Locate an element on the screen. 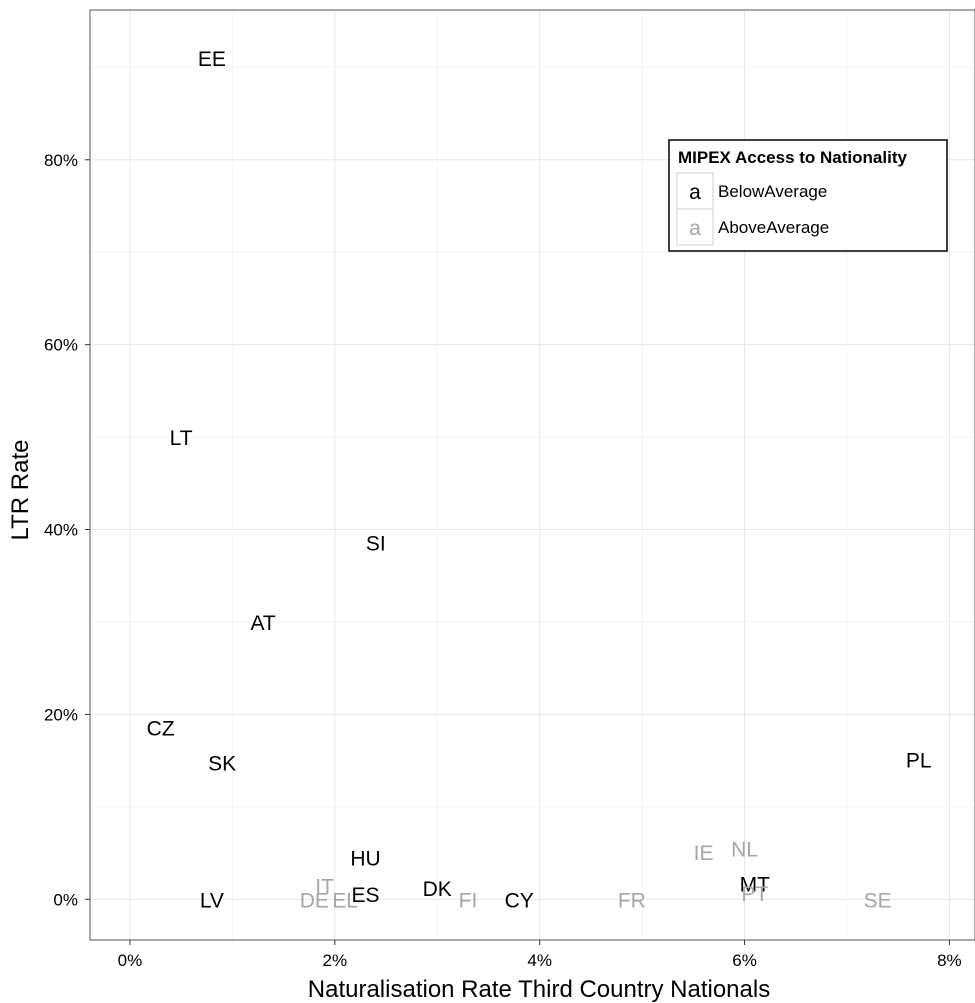  x-tick-label: 0% is located at coordinates (130, 960).